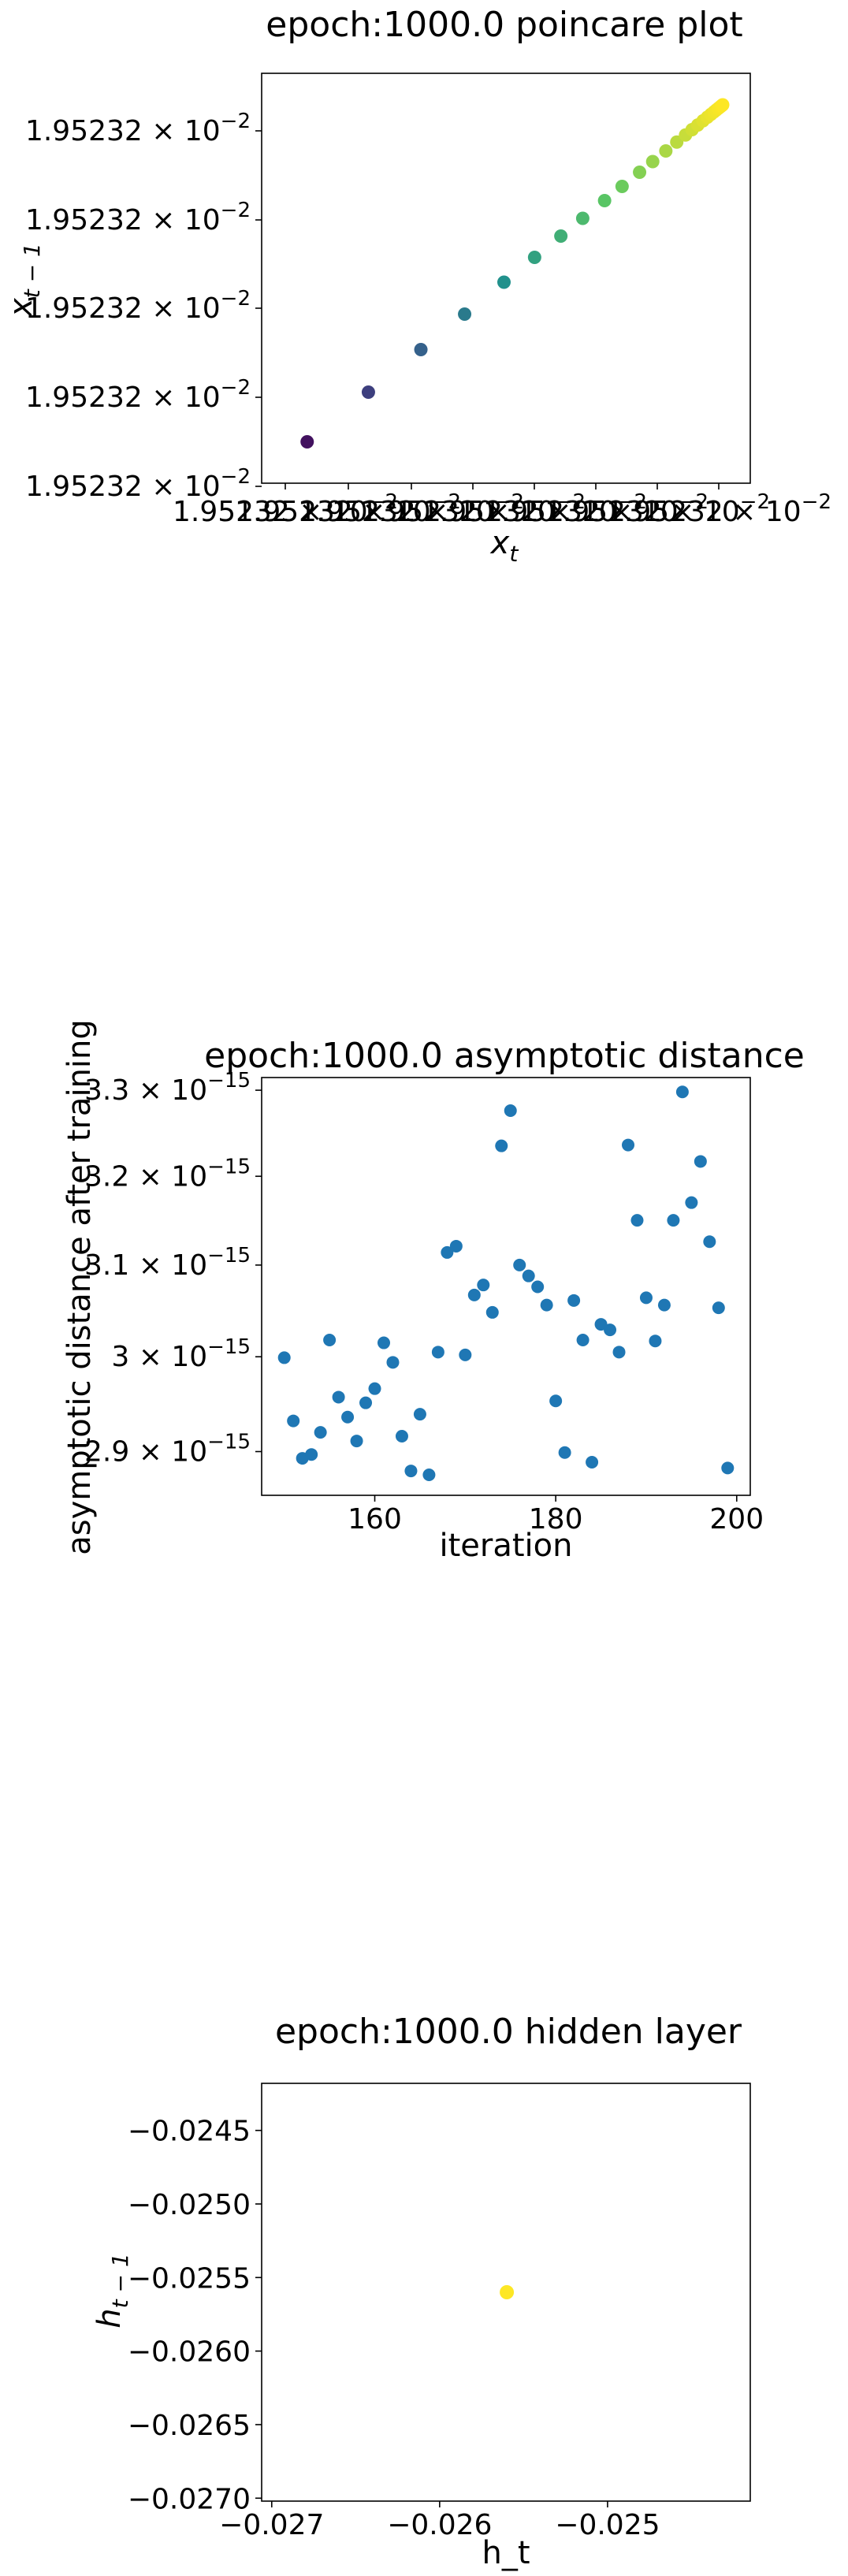  Describe the element at coordinates (79, 1287) in the screenshot. I see `asymptotic-y-axis-label: asymptotic distance after training` at that location.